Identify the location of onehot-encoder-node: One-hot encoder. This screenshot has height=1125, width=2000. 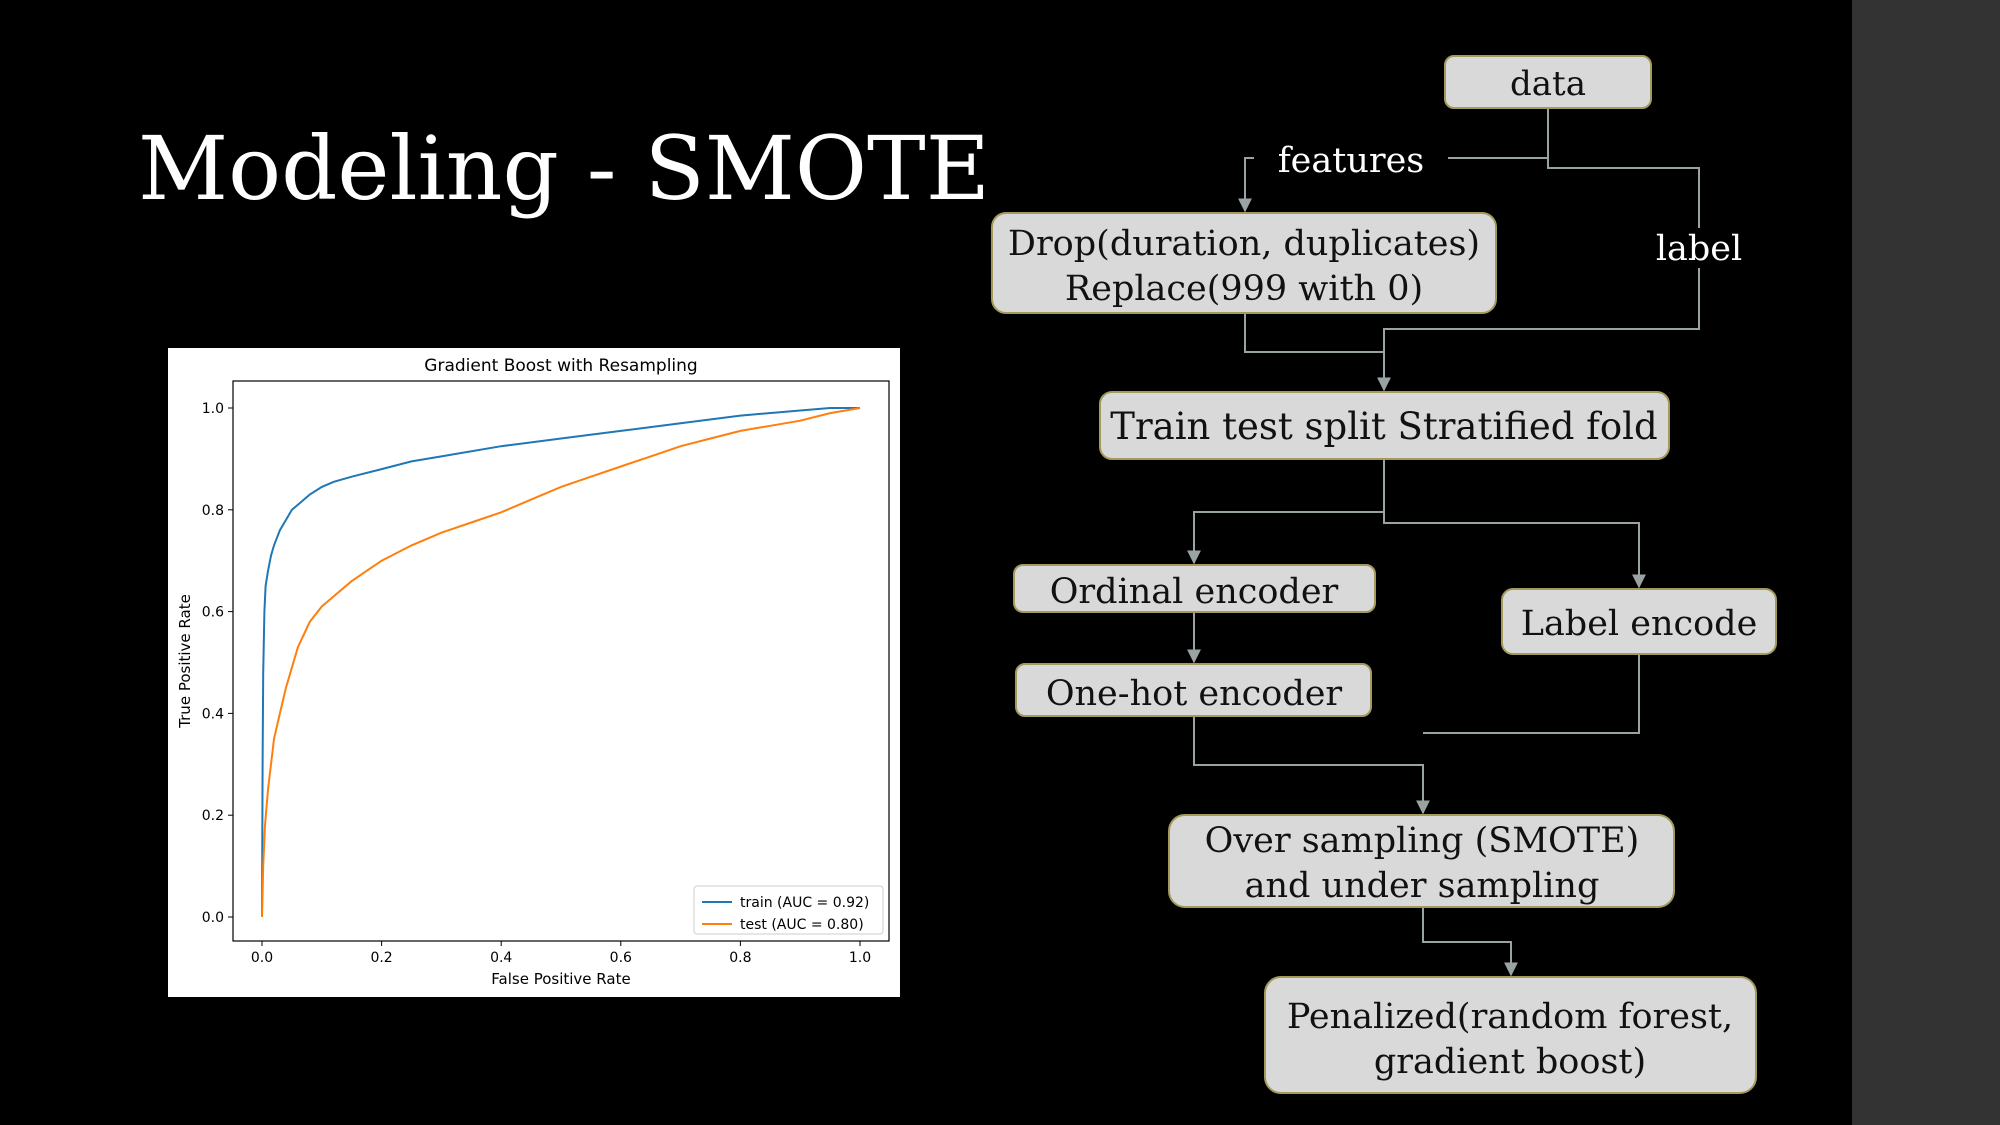
(1193, 690).